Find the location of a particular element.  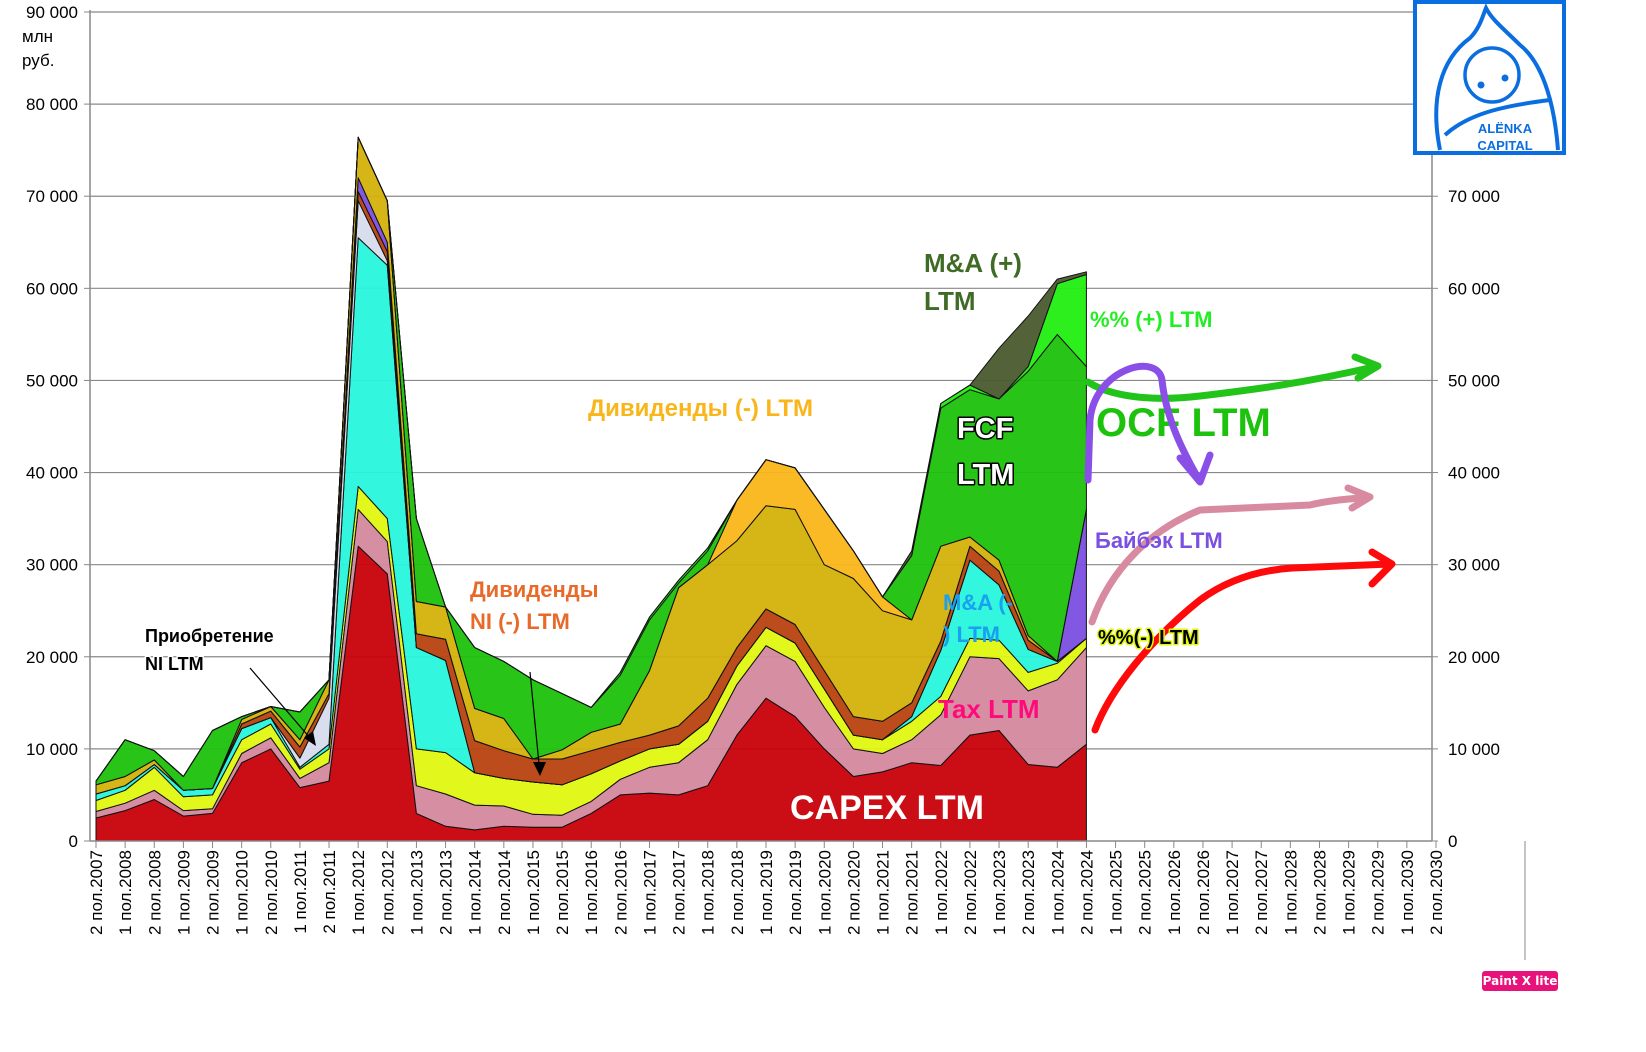

x-tick-label: 1 пол.2023 is located at coordinates (999, 892).